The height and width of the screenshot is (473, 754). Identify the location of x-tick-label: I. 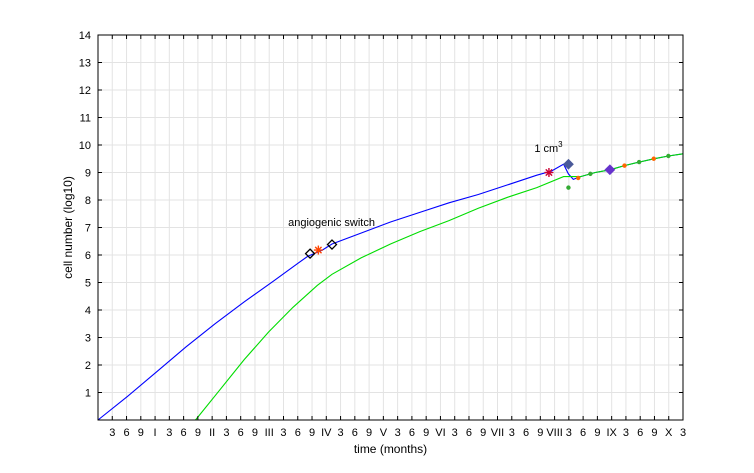
(155, 433).